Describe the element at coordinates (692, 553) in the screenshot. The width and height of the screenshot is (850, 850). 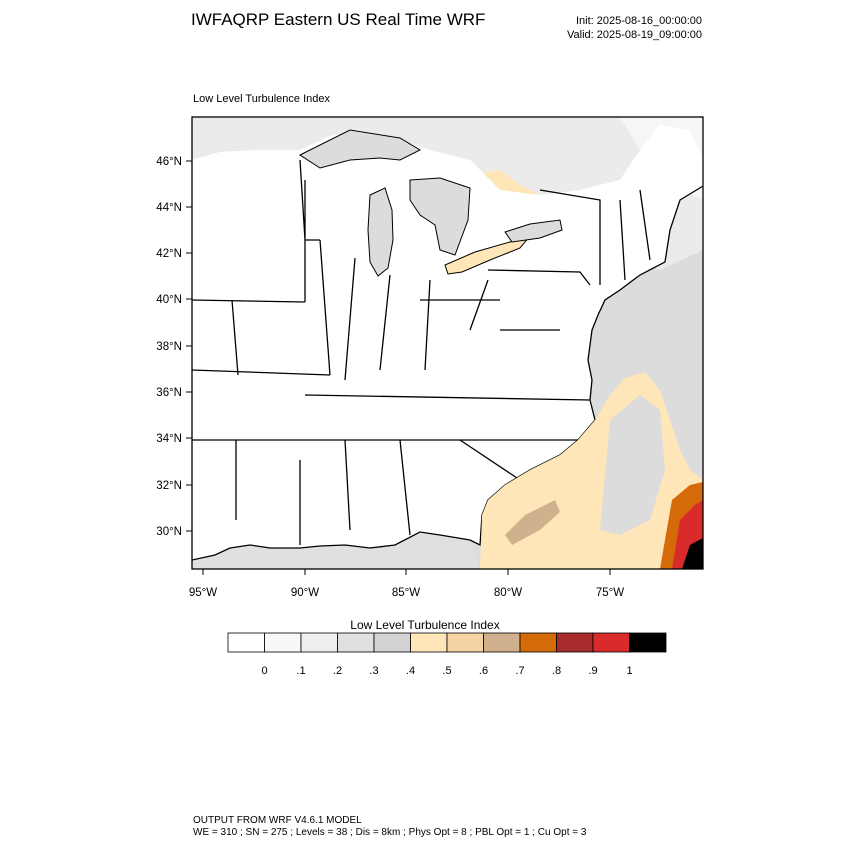
I see `black-core` at that location.